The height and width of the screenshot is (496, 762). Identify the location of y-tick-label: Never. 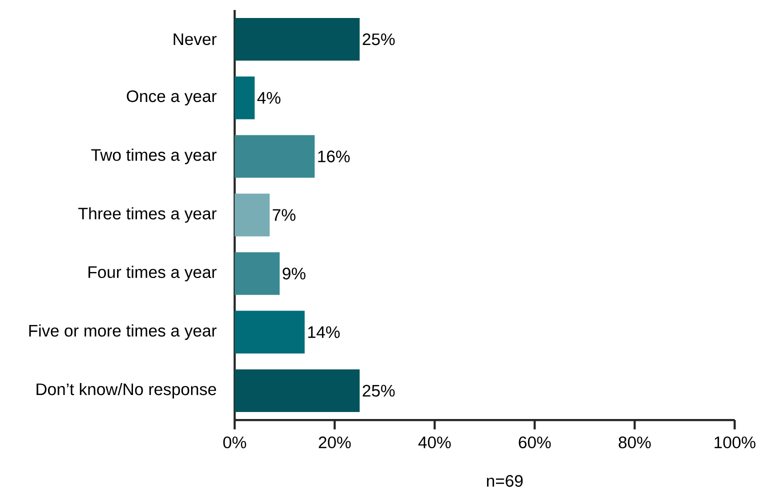
(195, 39).